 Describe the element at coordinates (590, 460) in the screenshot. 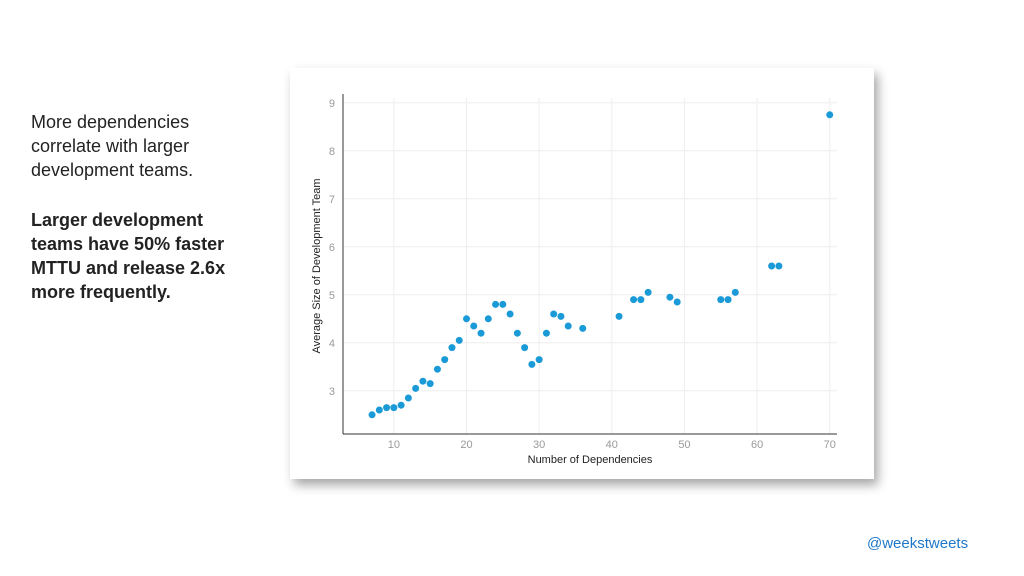

I see `x-axis-label: Number of Dependencies` at that location.